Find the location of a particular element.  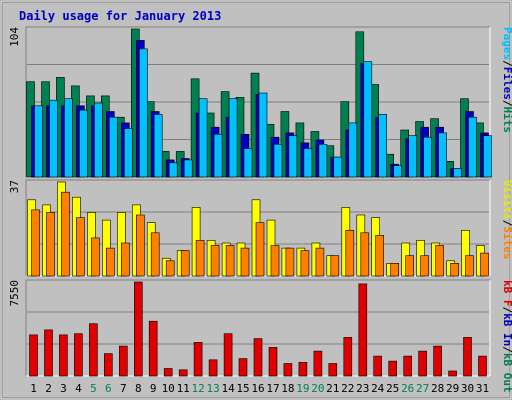

y-axis-max-label: 37 is located at coordinates (14, 186).